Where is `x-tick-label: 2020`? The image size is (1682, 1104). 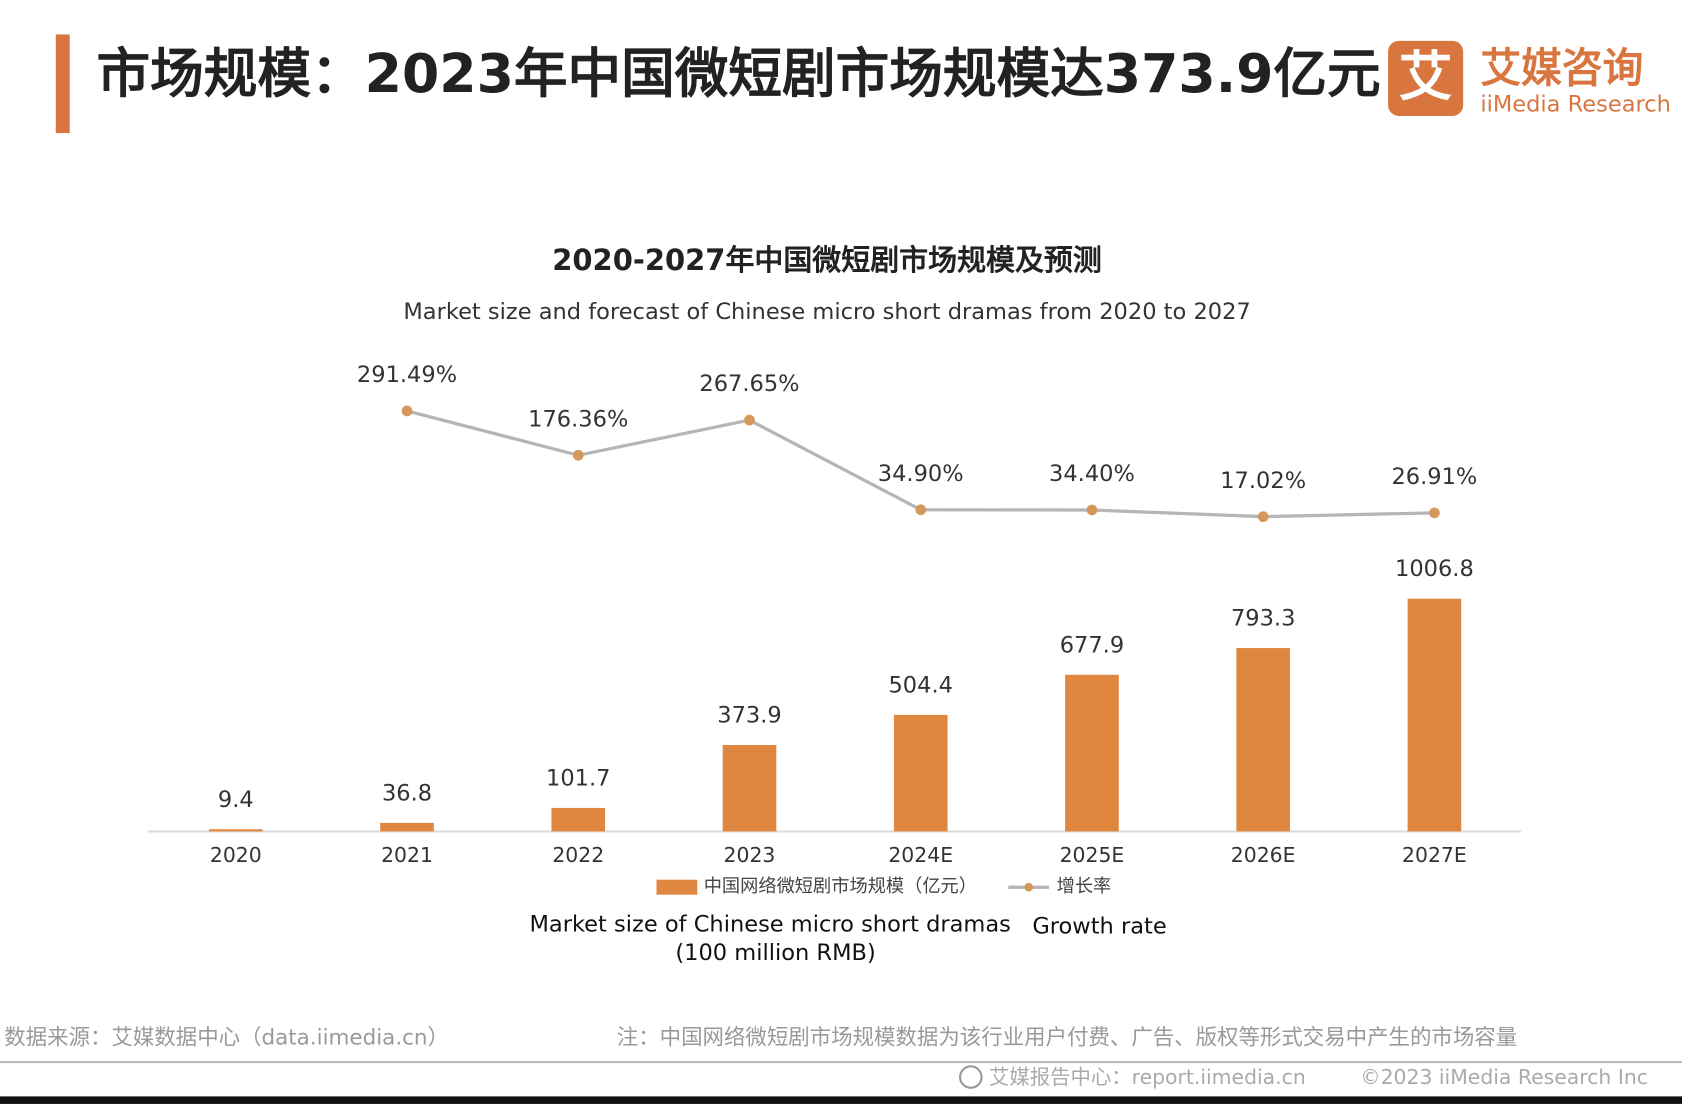 x-tick-label: 2020 is located at coordinates (236, 855).